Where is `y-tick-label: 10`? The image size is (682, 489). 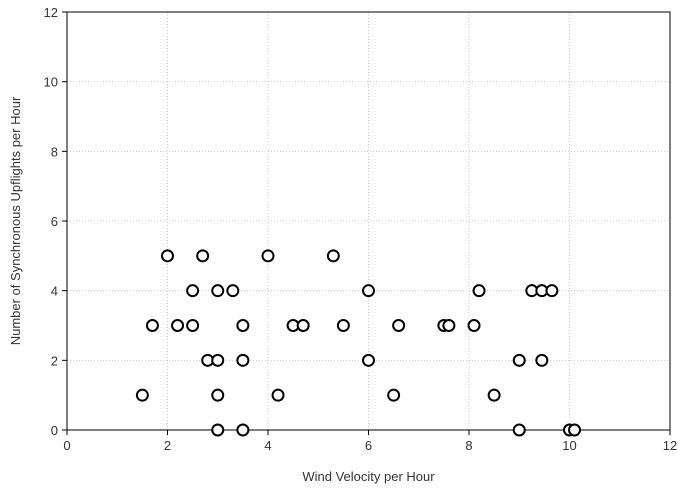
y-tick-label: 10 is located at coordinates (51, 82).